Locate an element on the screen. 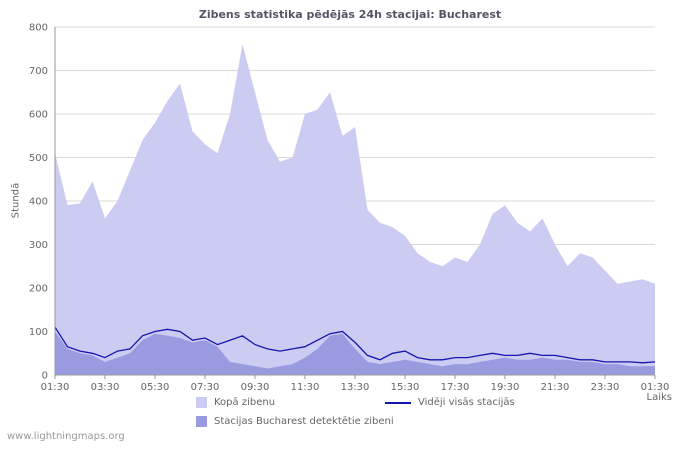  svg-text: 300 is located at coordinates (38, 245).